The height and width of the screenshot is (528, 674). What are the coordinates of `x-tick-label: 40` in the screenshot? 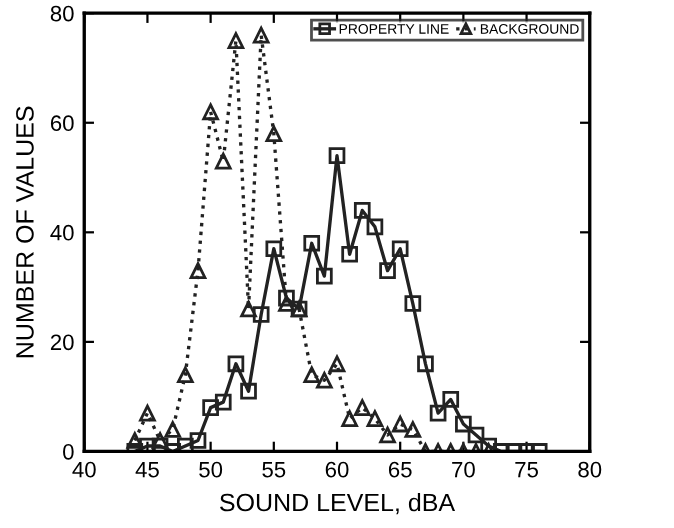 It's located at (84, 469).